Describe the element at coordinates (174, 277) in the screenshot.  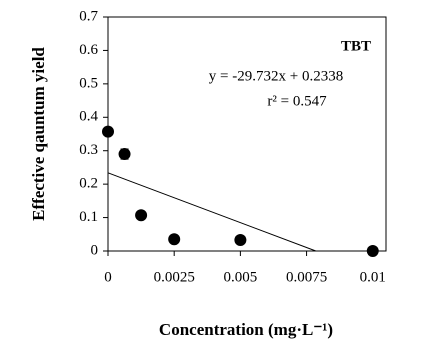
I see `x-tick-label: 0.0025` at that location.